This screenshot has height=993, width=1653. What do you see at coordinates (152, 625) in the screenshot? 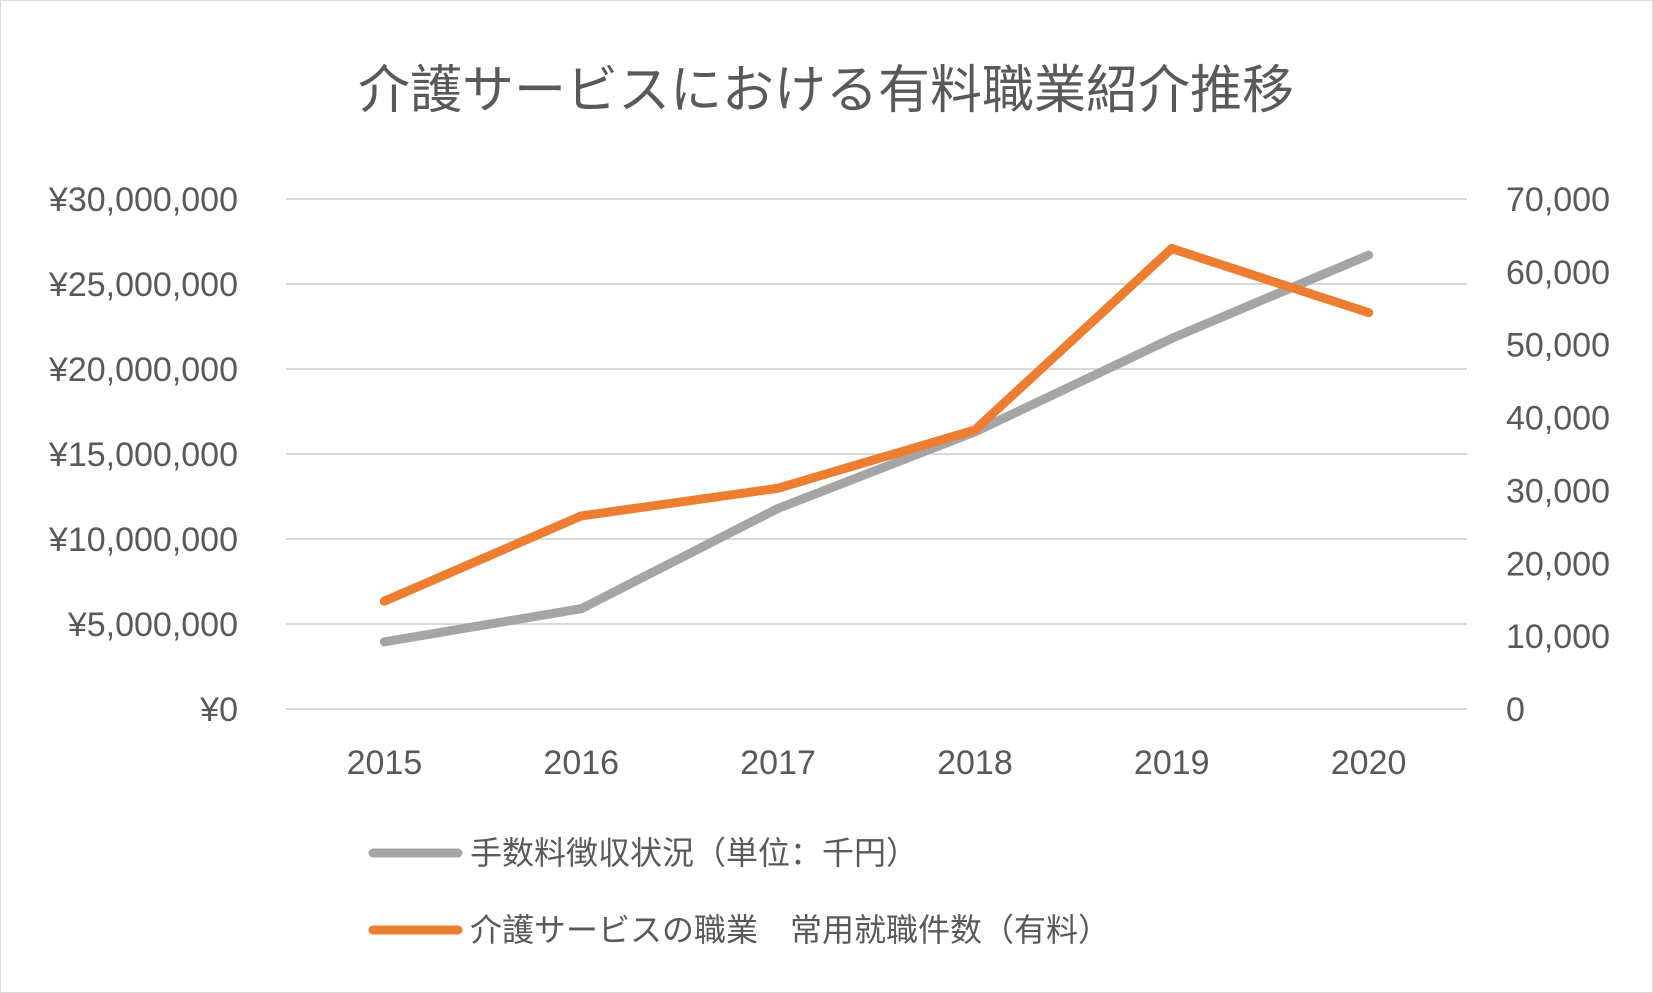
I see `left-tick-label: ¥5,000,000` at bounding box center [152, 625].